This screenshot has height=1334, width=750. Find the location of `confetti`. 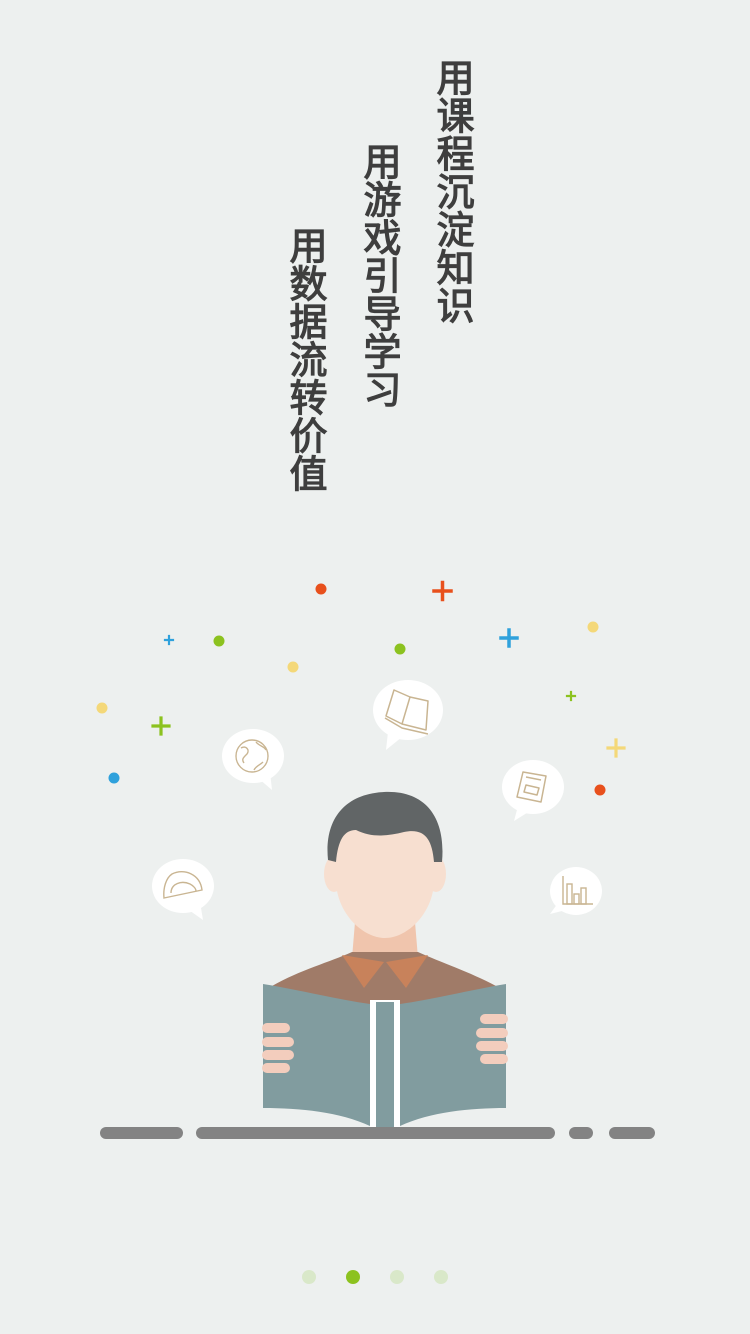

confetti is located at coordinates (361, 688).